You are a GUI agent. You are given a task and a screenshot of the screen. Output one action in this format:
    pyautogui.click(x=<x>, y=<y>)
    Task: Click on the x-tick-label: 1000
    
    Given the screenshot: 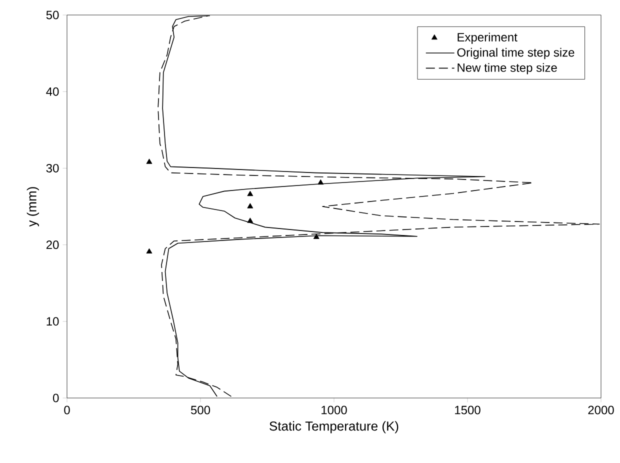 What is the action you would take?
    pyautogui.click(x=334, y=410)
    